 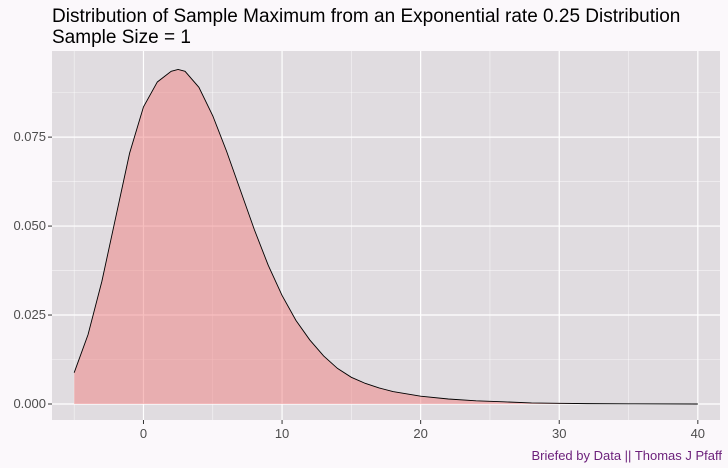 What do you see at coordinates (29, 314) in the screenshot?
I see `y-tick-label: 0.025` at bounding box center [29, 314].